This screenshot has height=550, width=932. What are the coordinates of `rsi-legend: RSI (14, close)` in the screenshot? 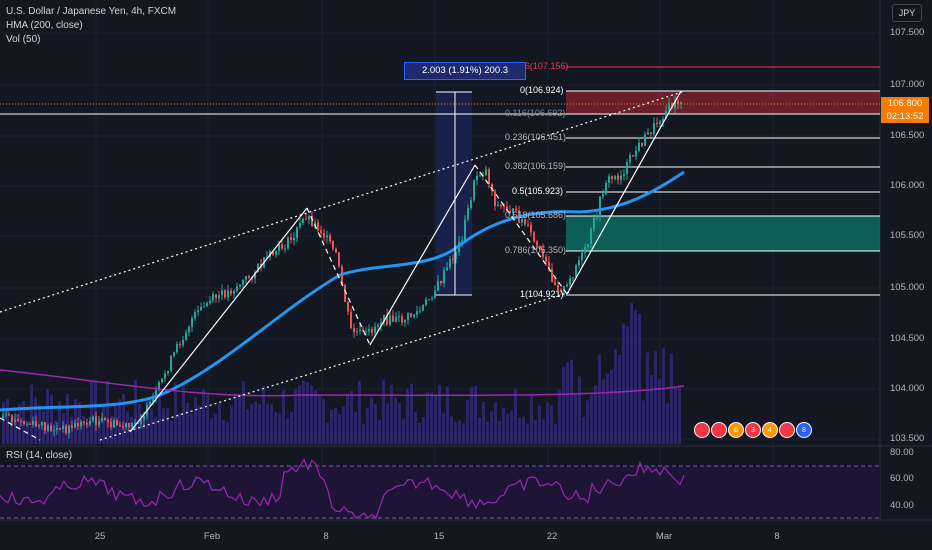 It's located at (39, 455).